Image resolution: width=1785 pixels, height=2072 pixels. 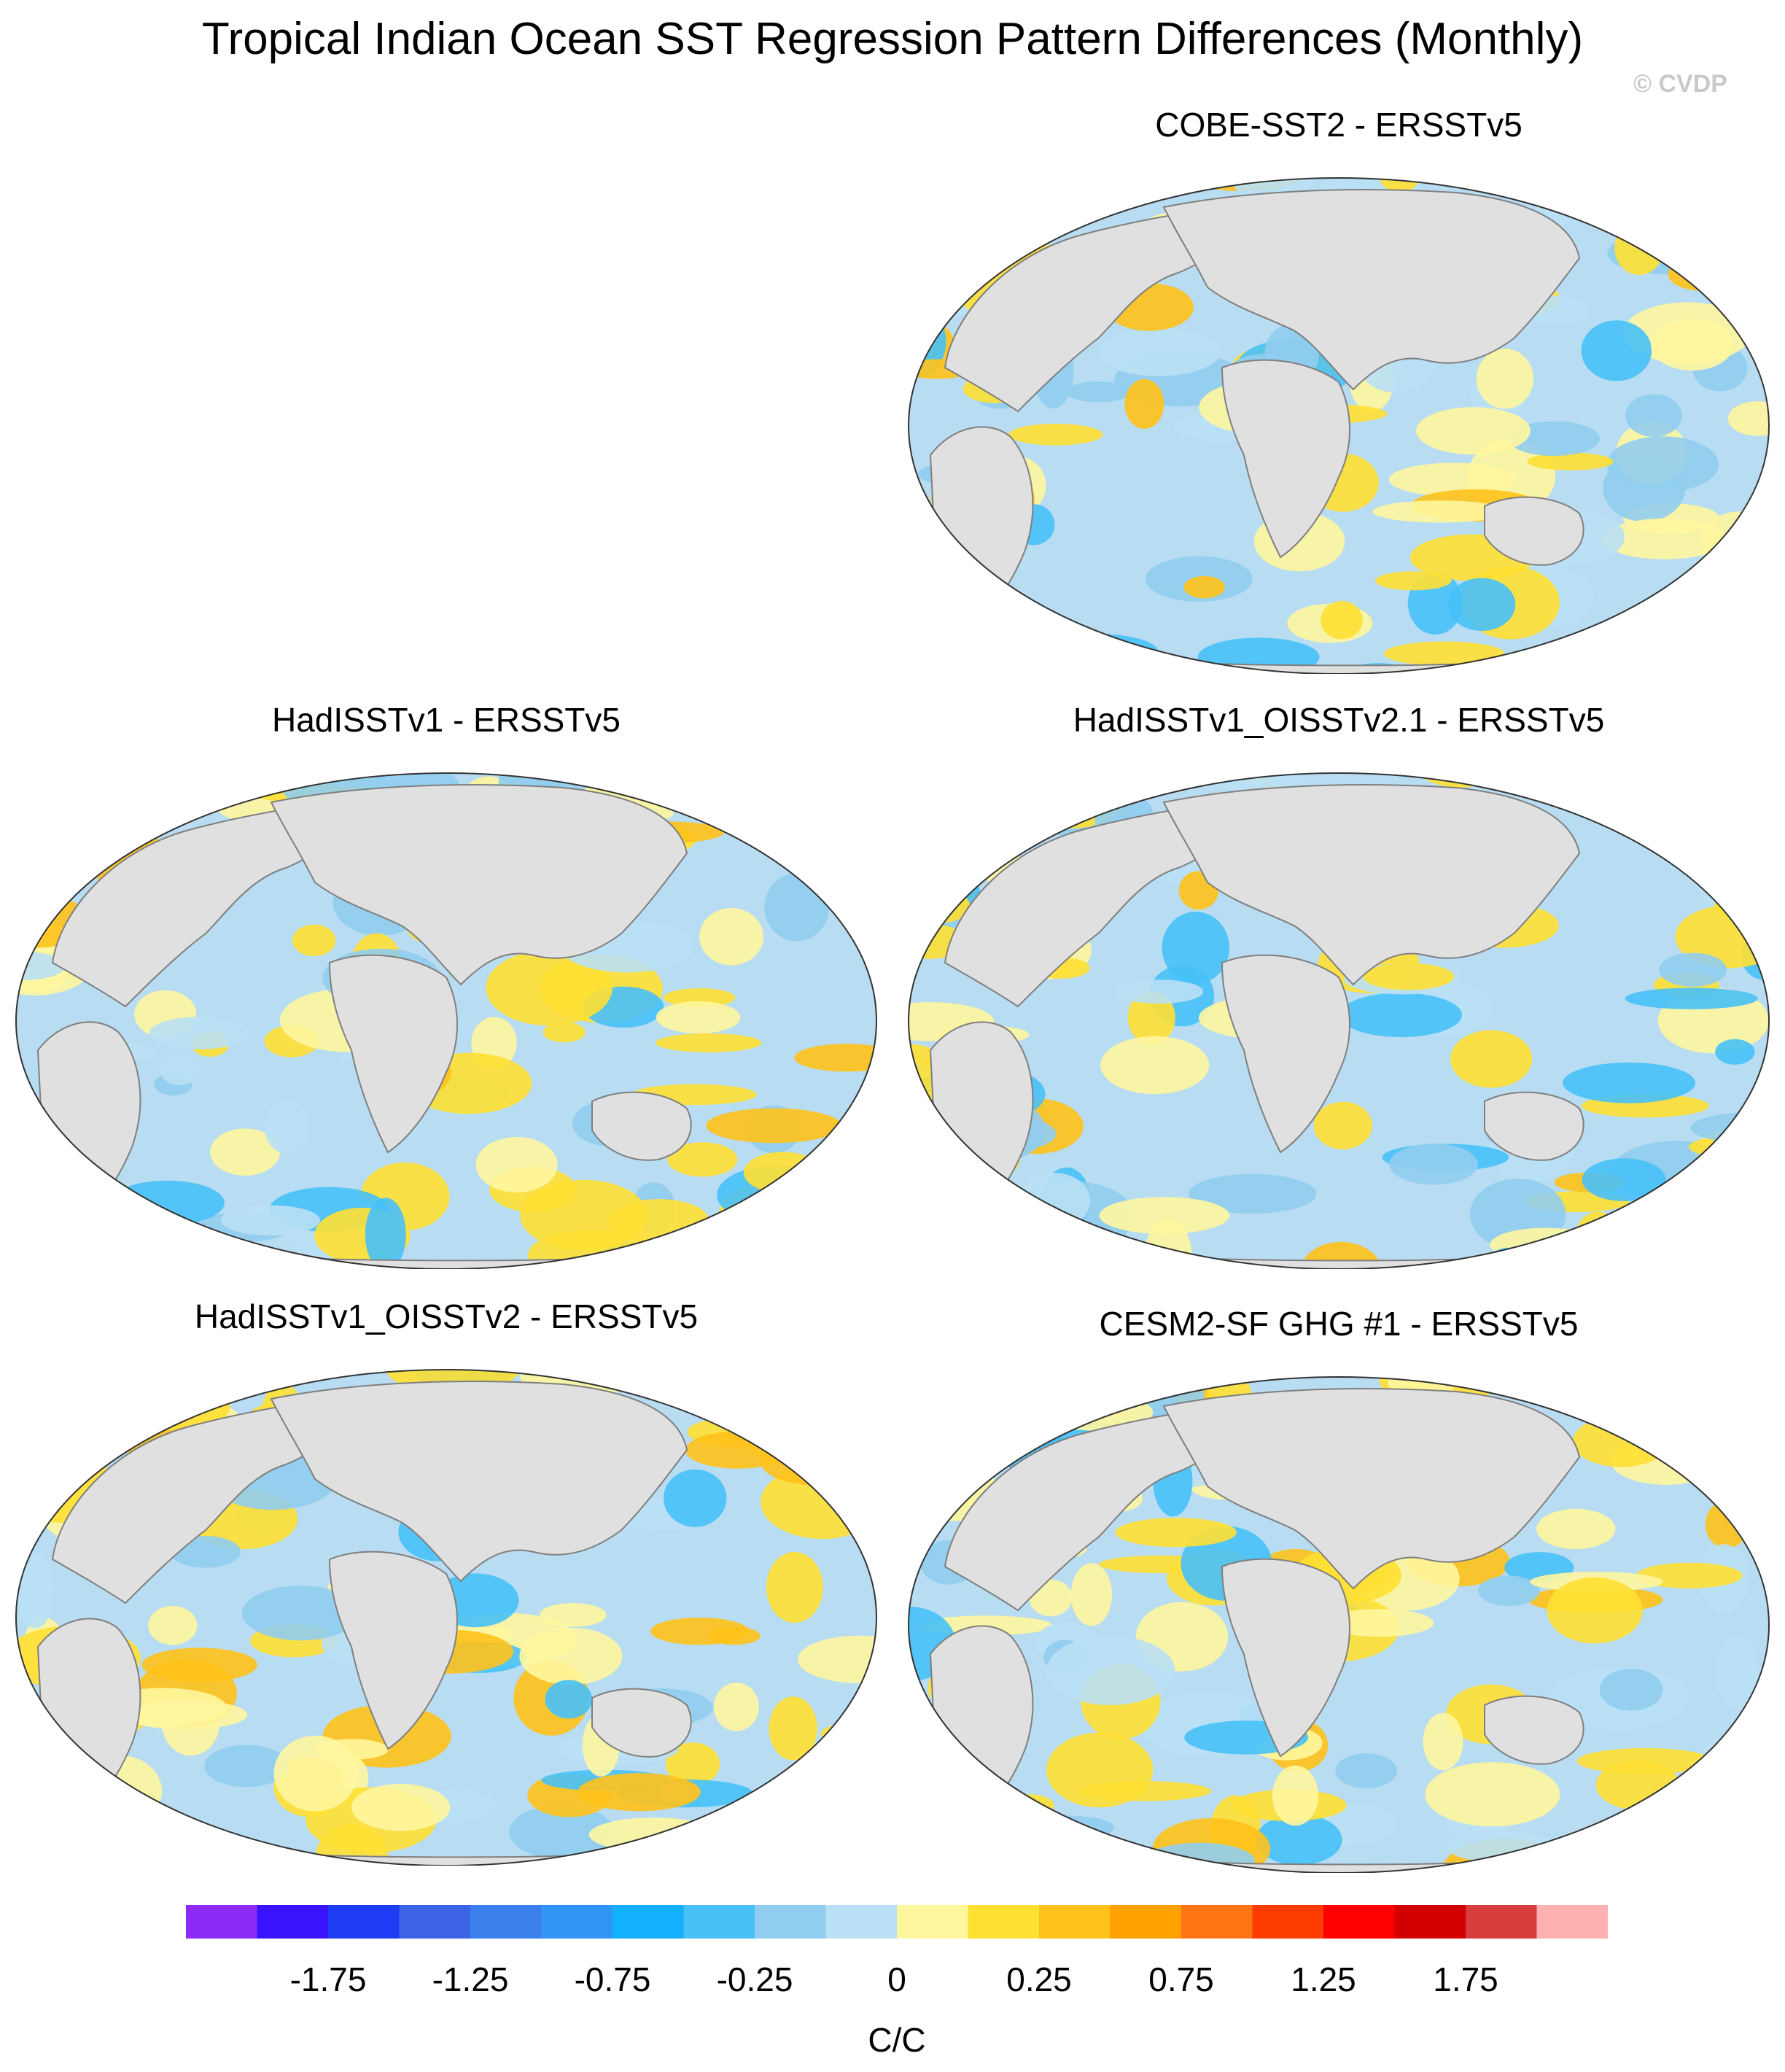 I want to click on colorbar-tick-label: -1.25, so click(x=470, y=1979).